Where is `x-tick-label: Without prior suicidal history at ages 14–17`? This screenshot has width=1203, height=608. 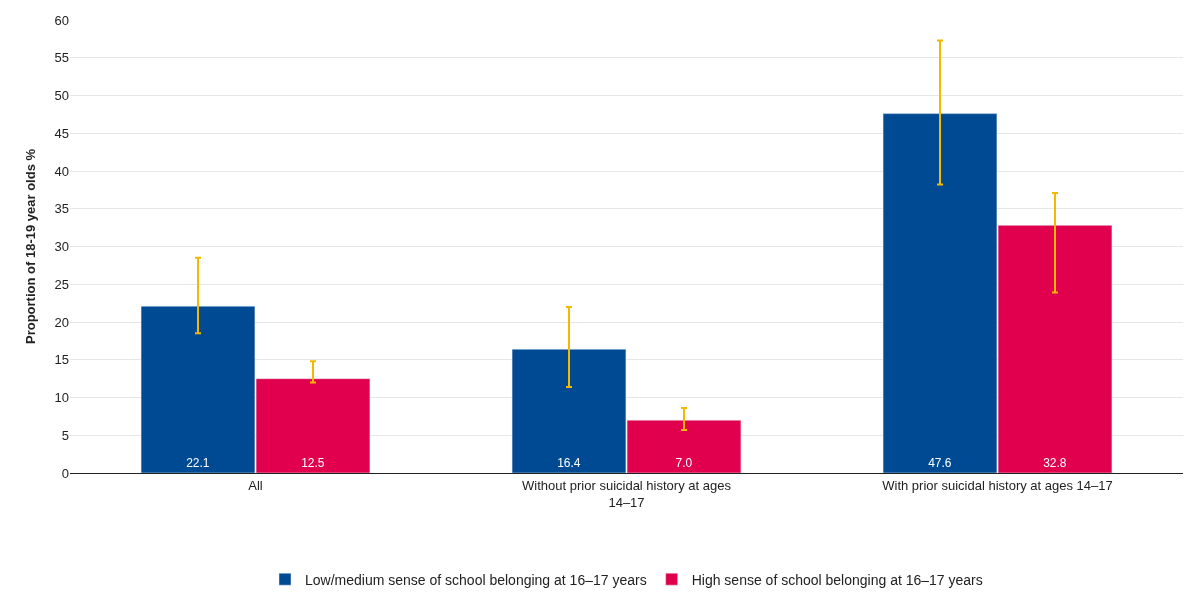
x-tick-label: Without prior suicidal history at ages 14–17 is located at coordinates (627, 493).